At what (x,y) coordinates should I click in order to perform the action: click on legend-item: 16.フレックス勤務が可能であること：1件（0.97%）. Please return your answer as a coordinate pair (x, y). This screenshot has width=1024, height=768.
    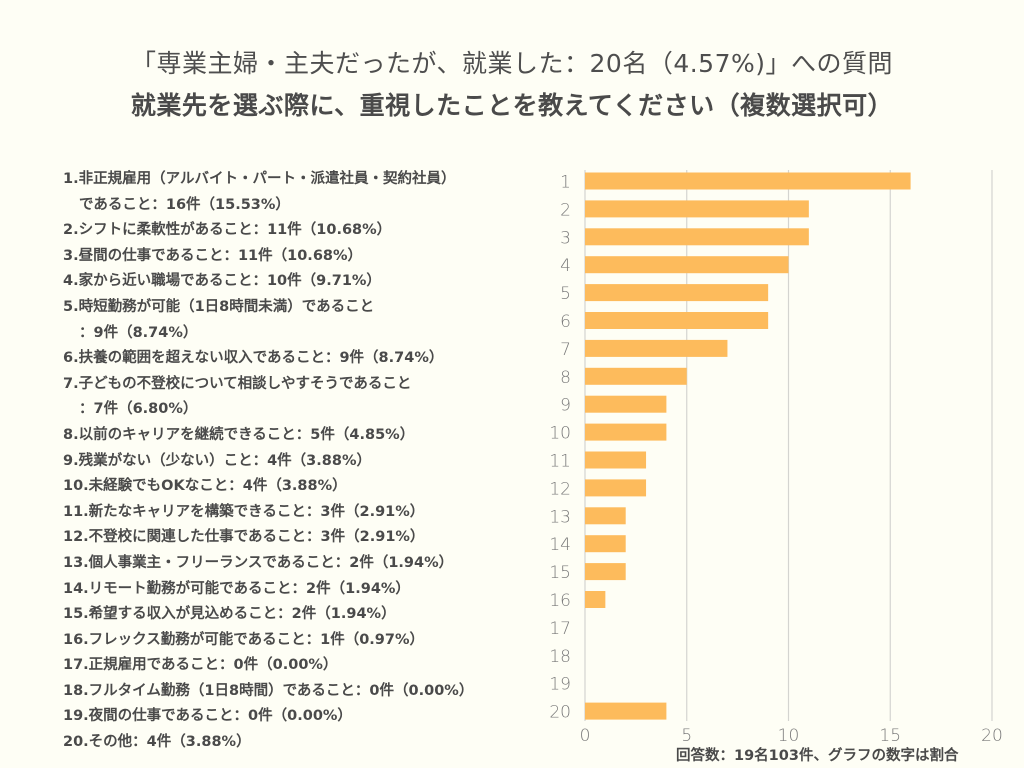
    Looking at the image, I should click on (303, 641).